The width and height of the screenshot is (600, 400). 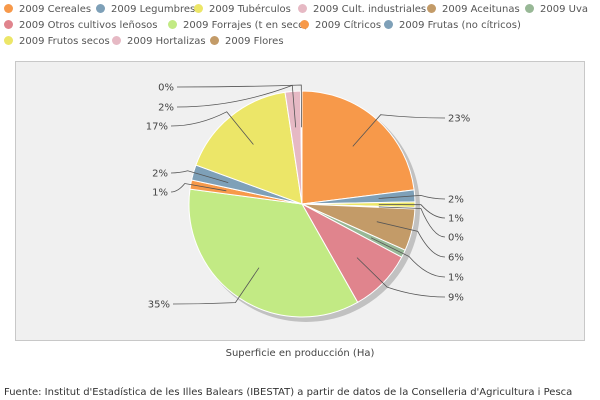 I want to click on legend-label: 2009 Uva, so click(x=564, y=9).